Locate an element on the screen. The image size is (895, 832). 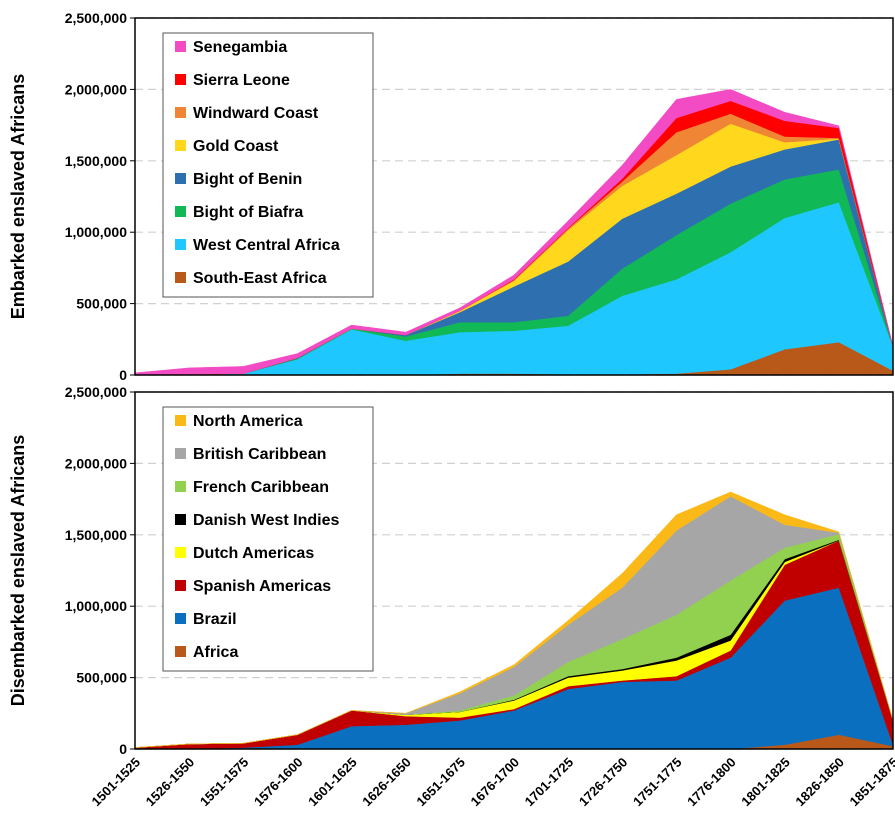
x-tick-label: 1576-1600 is located at coordinates (278, 782).